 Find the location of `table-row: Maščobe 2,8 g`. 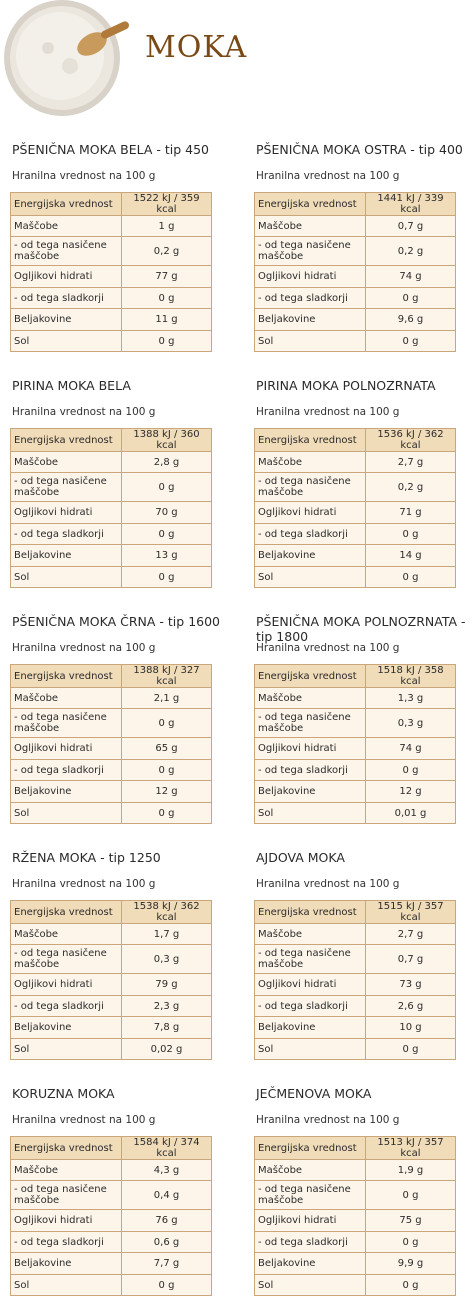

table-row: Maščobe 2,8 g is located at coordinates (111, 462).